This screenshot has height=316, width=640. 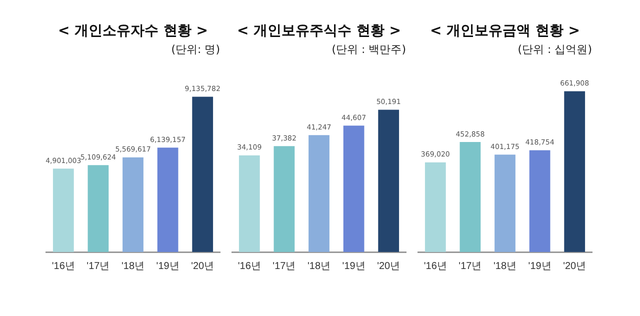 What do you see at coordinates (319, 31) in the screenshot?
I see `chart-title: < 개인보유주식수 현황 >` at bounding box center [319, 31].